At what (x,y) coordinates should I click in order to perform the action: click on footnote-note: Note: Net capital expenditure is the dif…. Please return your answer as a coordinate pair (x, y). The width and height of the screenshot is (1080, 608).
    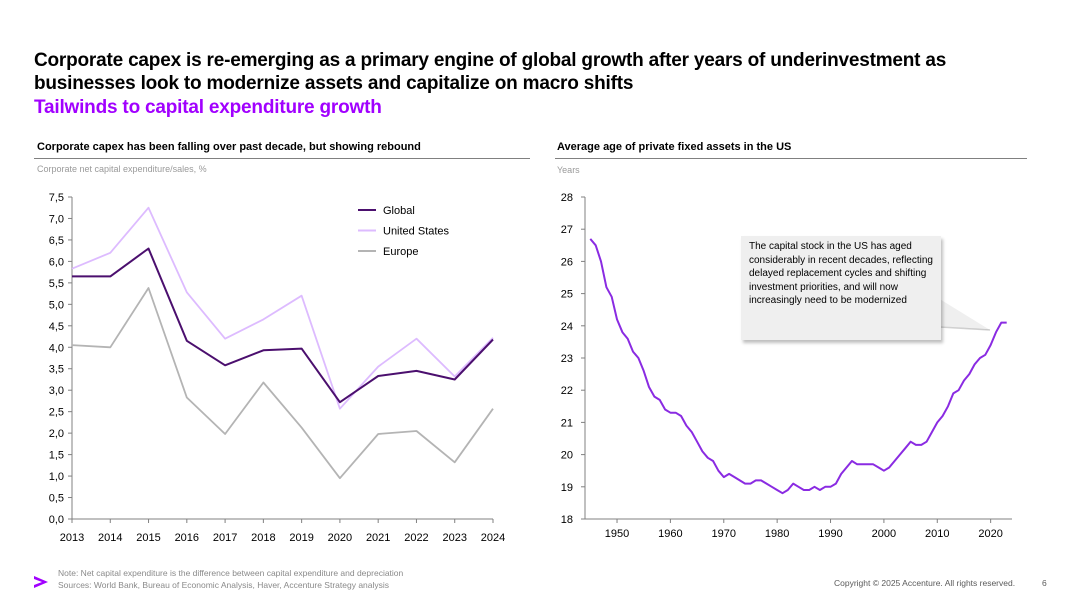
    Looking at the image, I should click on (231, 573).